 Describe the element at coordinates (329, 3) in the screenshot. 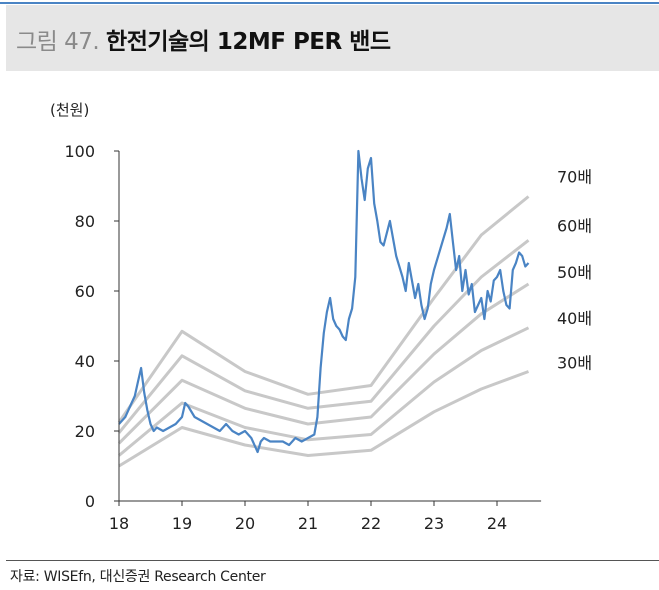

I see `top-accent-rule` at that location.